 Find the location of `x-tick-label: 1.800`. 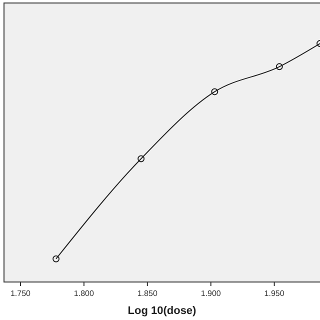

x-tick-label: 1.800 is located at coordinates (84, 293).